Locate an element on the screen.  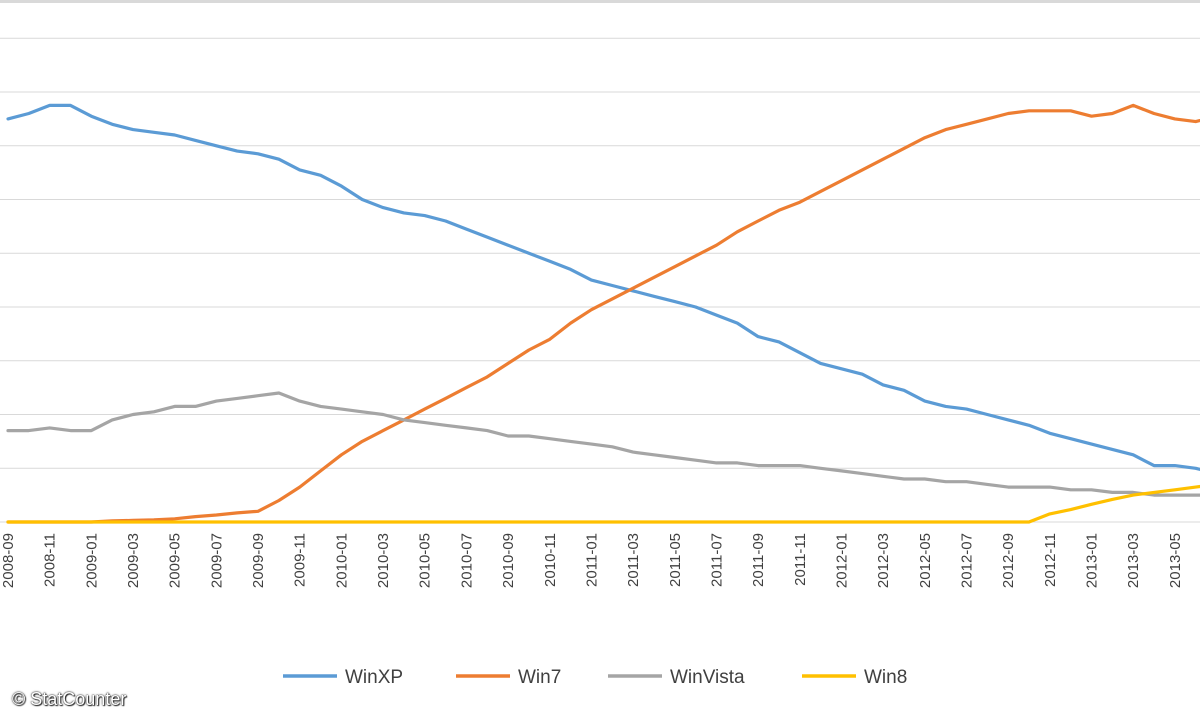
x-tick-label: 2011-07 is located at coordinates (717, 560).